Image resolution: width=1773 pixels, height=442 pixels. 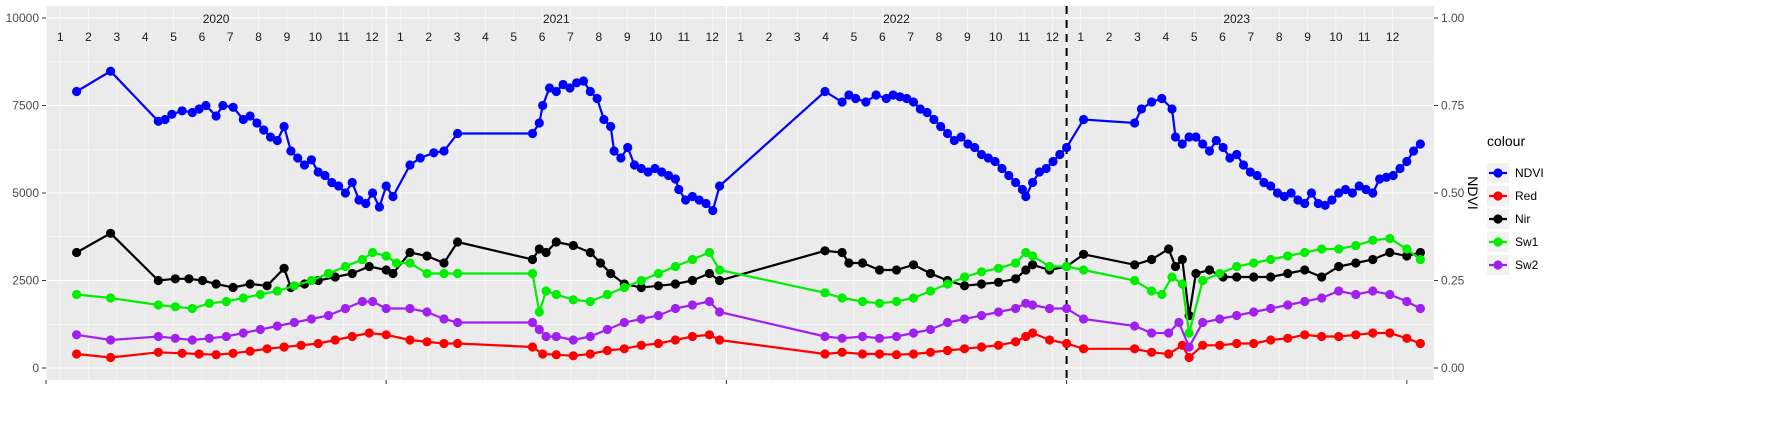 I want to click on month-label: 4, so click(x=485, y=37).